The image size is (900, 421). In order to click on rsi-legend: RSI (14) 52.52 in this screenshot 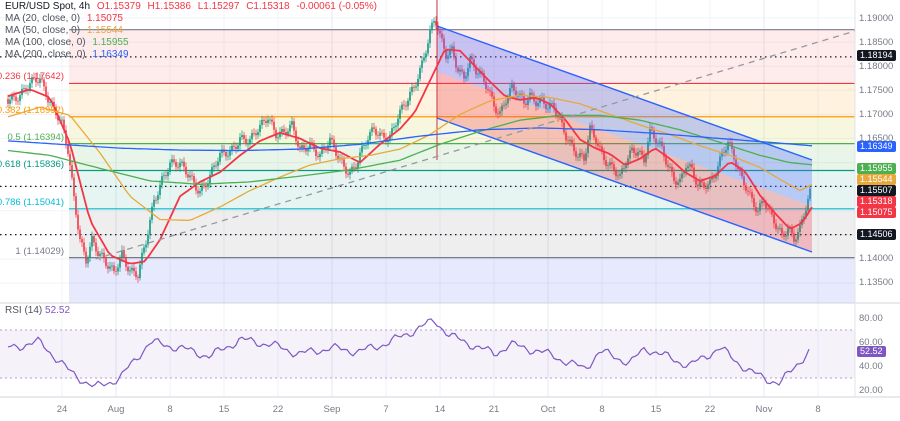, I will do `click(37, 310)`.